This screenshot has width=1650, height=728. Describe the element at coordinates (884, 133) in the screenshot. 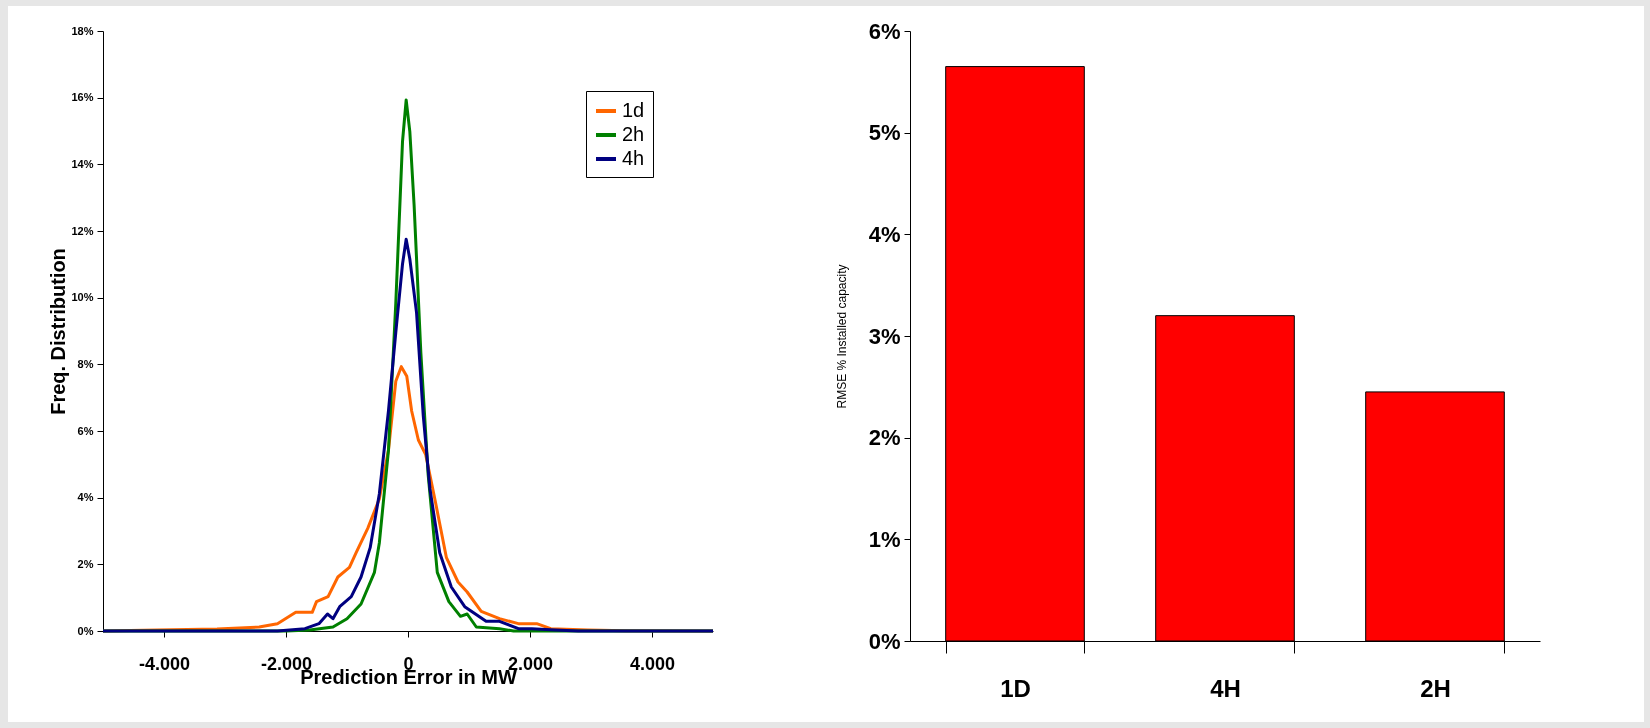

I see `y-tick-label: 5%` at that location.